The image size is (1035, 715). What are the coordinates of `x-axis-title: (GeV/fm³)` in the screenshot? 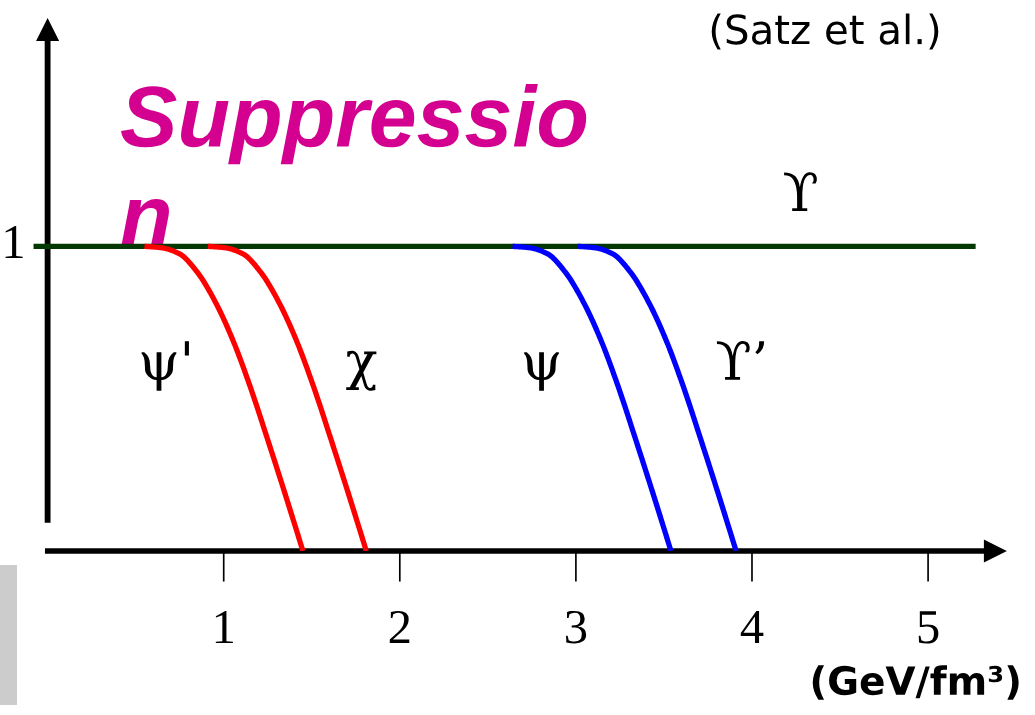 It's located at (915, 682).